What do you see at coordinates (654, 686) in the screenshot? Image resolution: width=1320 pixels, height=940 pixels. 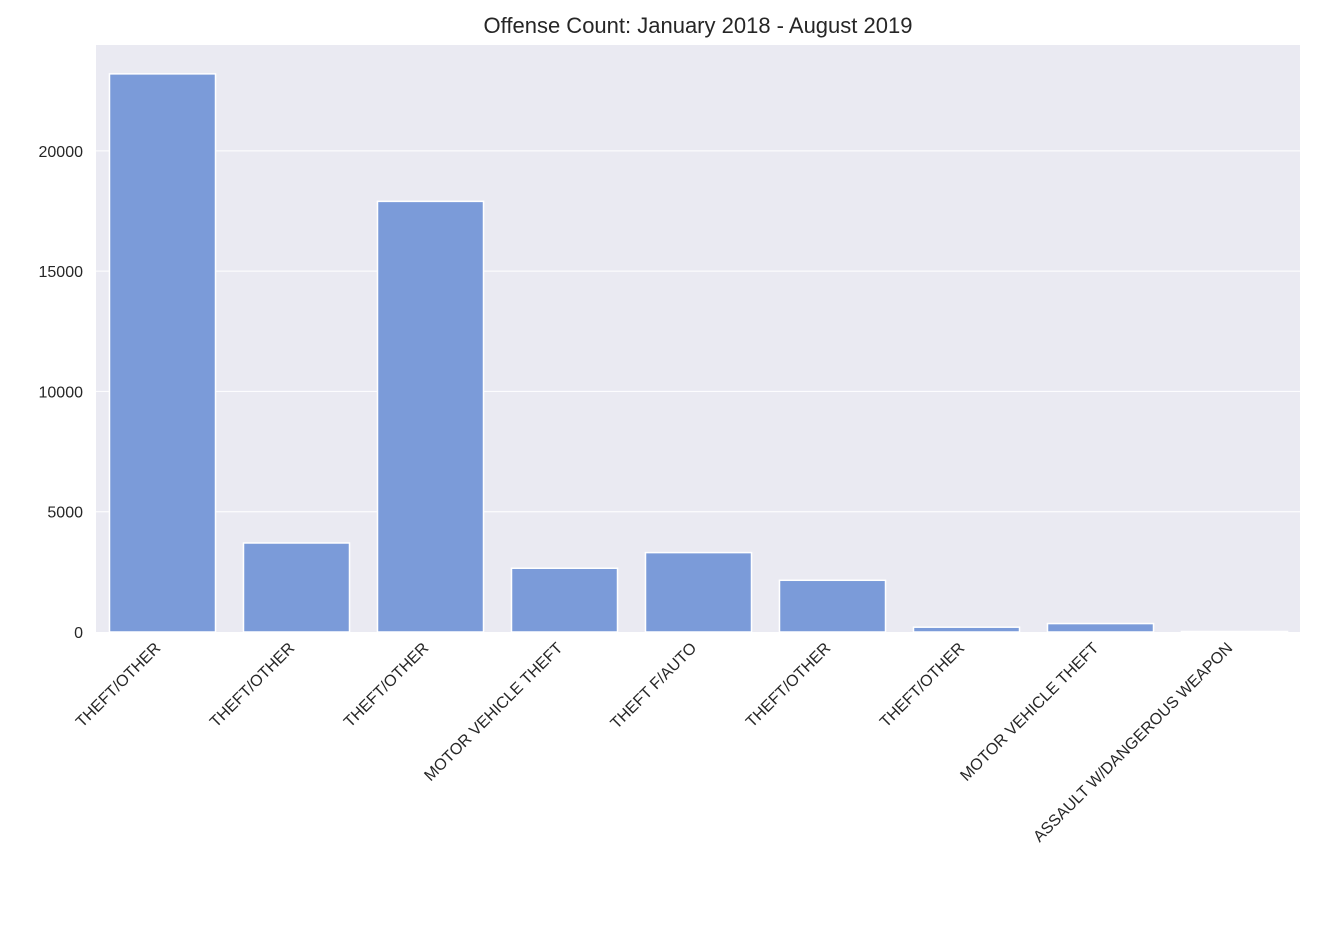 I see `x-tick-label: THEFT F/AUTO` at bounding box center [654, 686].